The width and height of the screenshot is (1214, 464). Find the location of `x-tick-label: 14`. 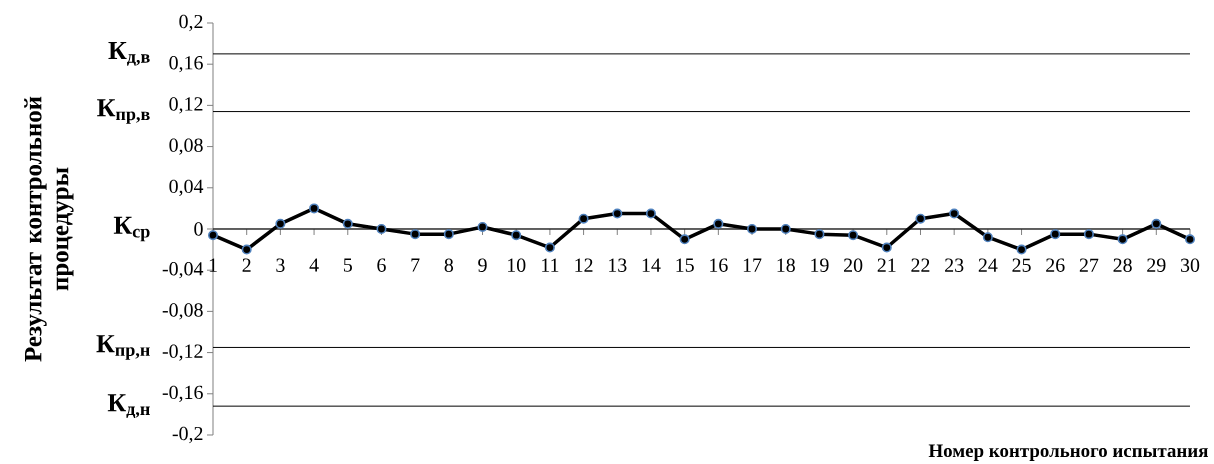

x-tick-label: 14 is located at coordinates (651, 265).